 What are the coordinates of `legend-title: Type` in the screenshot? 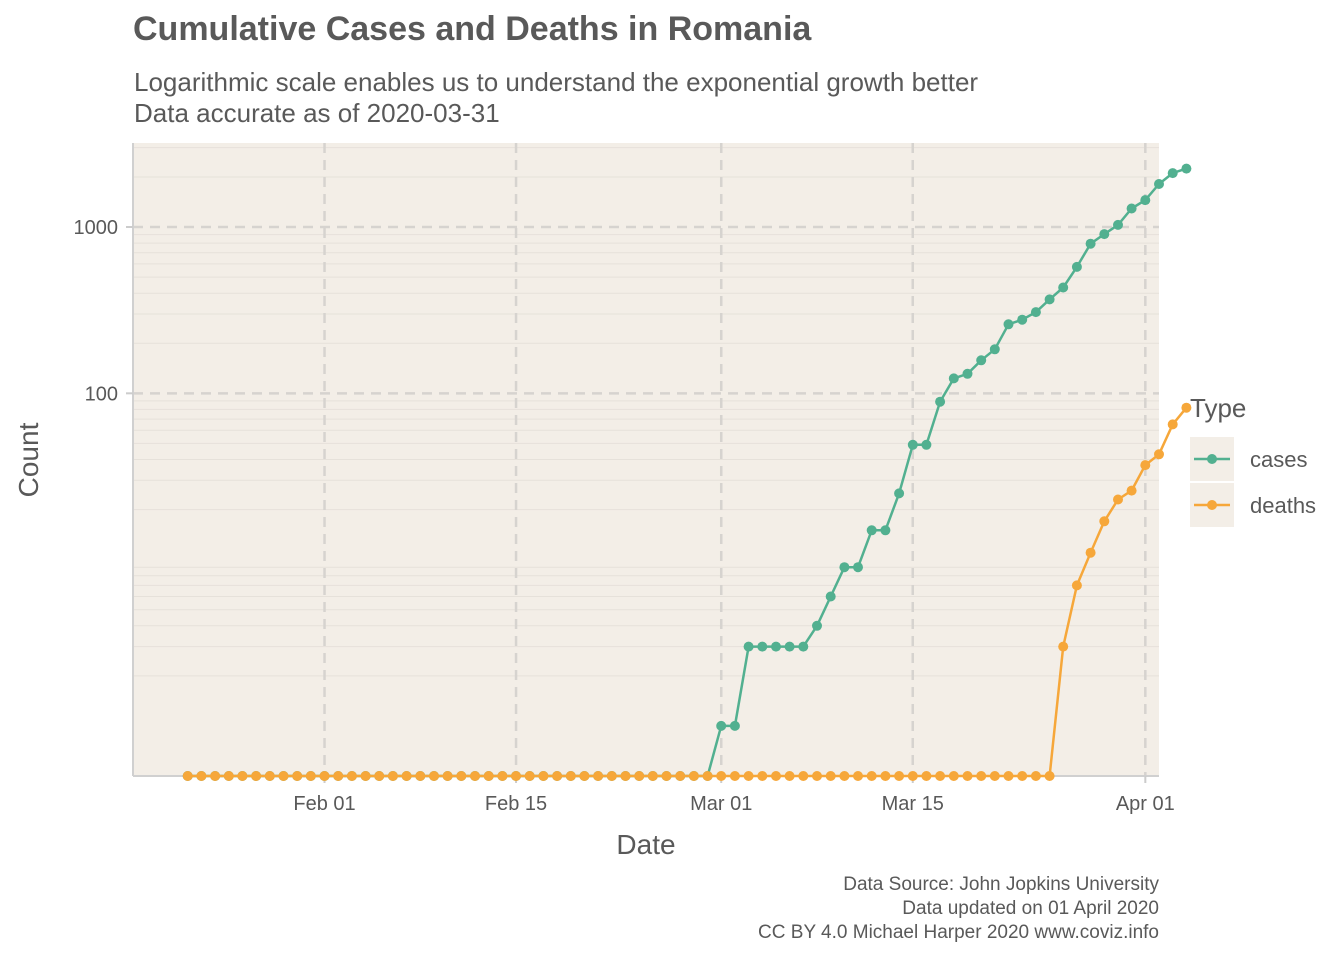 It's located at (1218, 408).